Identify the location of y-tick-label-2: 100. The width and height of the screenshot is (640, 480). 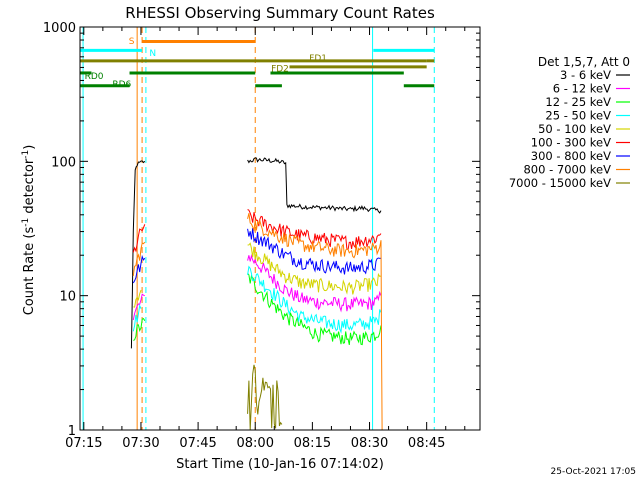
(63, 162).